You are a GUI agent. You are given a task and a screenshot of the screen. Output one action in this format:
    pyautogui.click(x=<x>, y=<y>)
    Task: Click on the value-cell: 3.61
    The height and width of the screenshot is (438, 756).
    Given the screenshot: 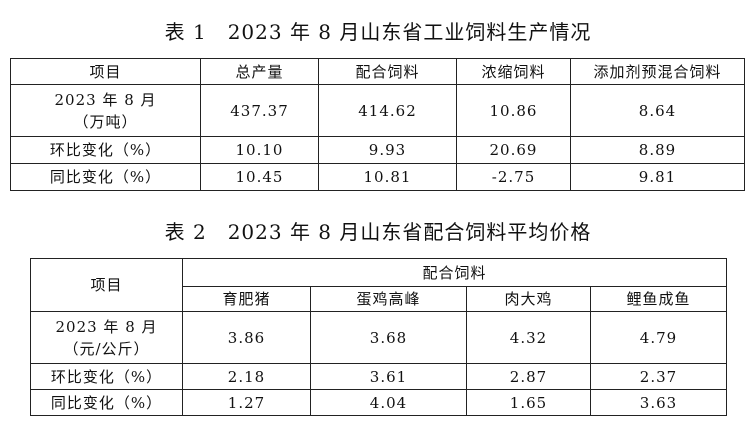 What is the action you would take?
    pyautogui.click(x=388, y=376)
    